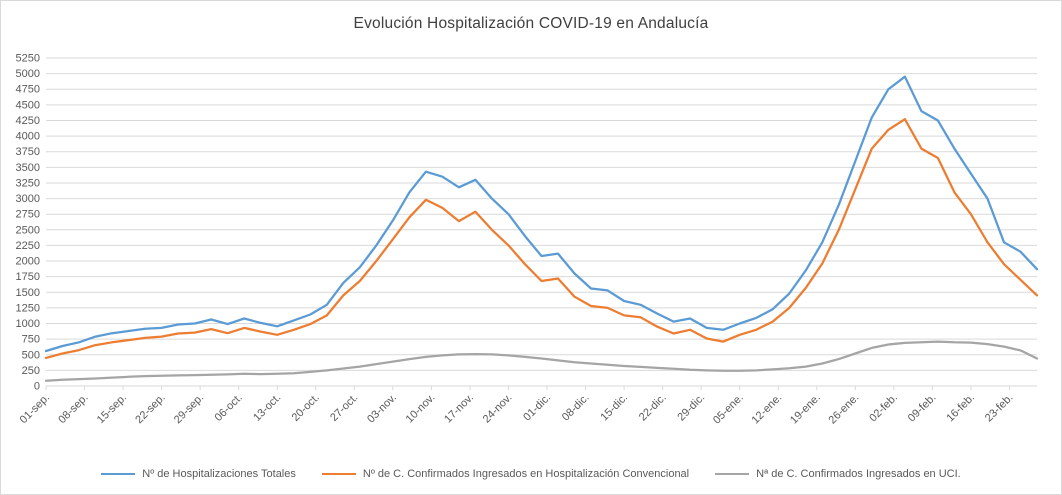  Describe the element at coordinates (28, 137) in the screenshot. I see `y-axis-tick-label: 4000` at that location.